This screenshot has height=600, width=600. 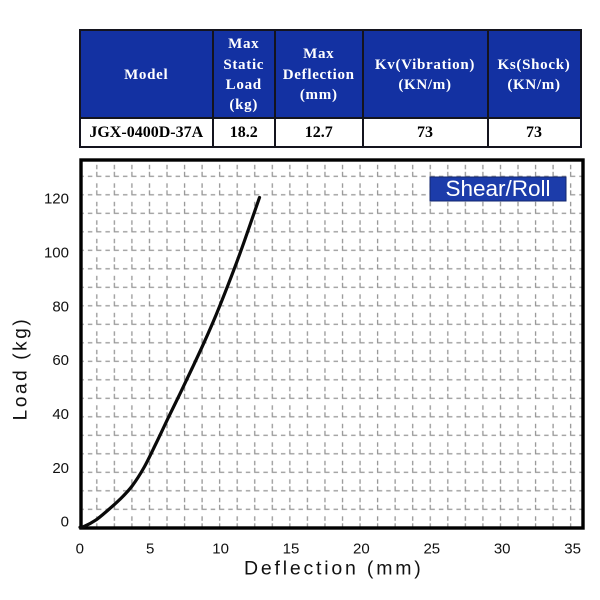 I want to click on svg-text: Load (kg), so click(x=21, y=369).